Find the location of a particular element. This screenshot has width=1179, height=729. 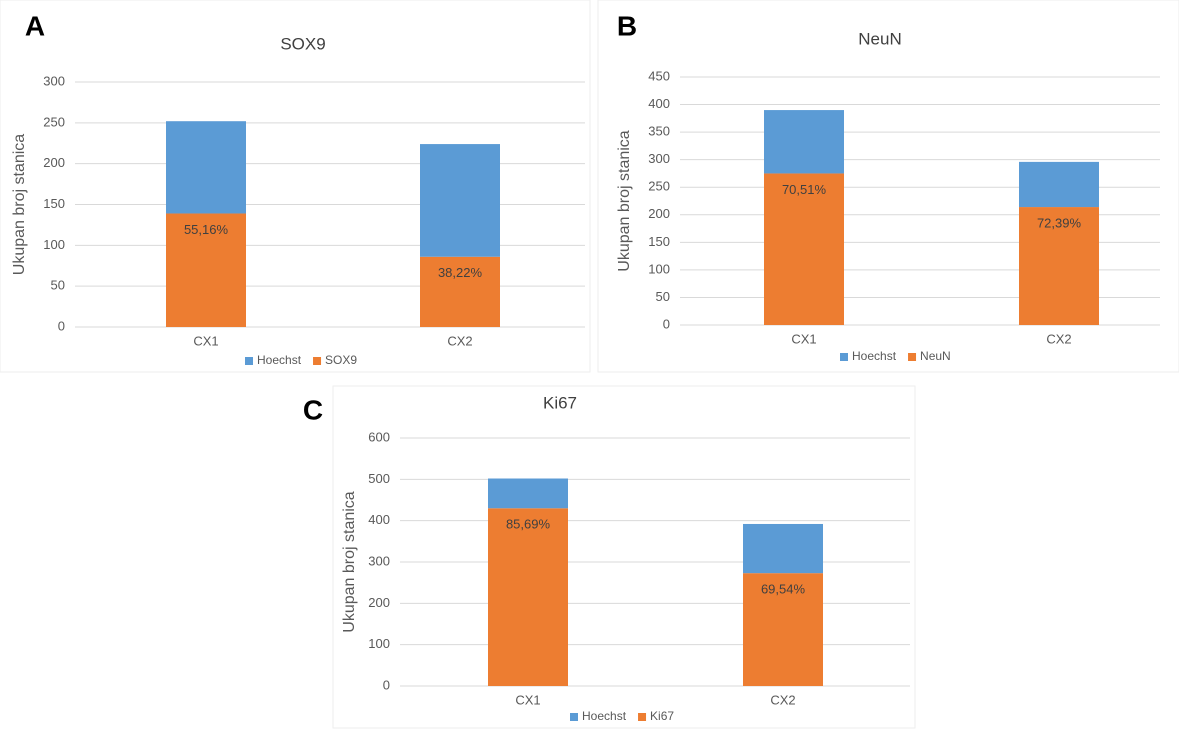

y-tick-label: 500 is located at coordinates (379, 478).